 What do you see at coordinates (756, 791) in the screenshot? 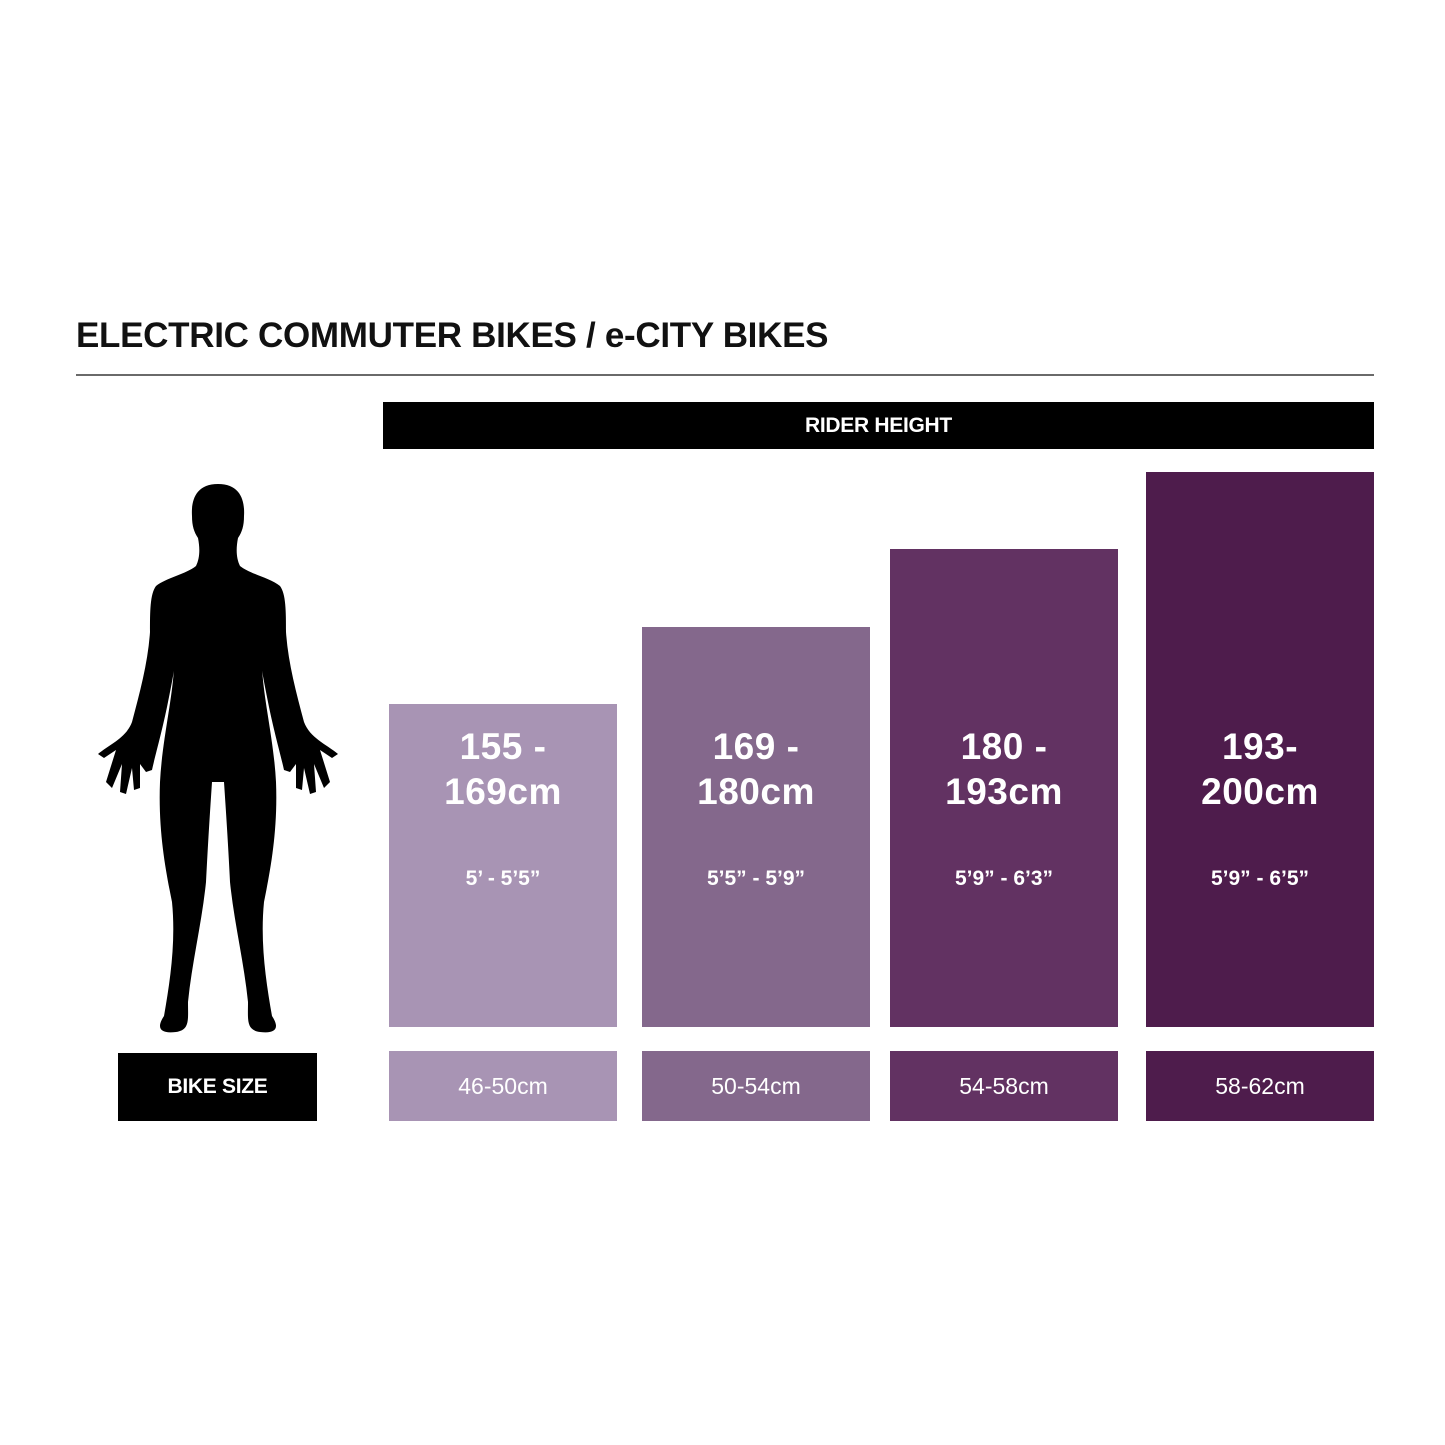
I see `cm-line-2: 180cm` at bounding box center [756, 791].